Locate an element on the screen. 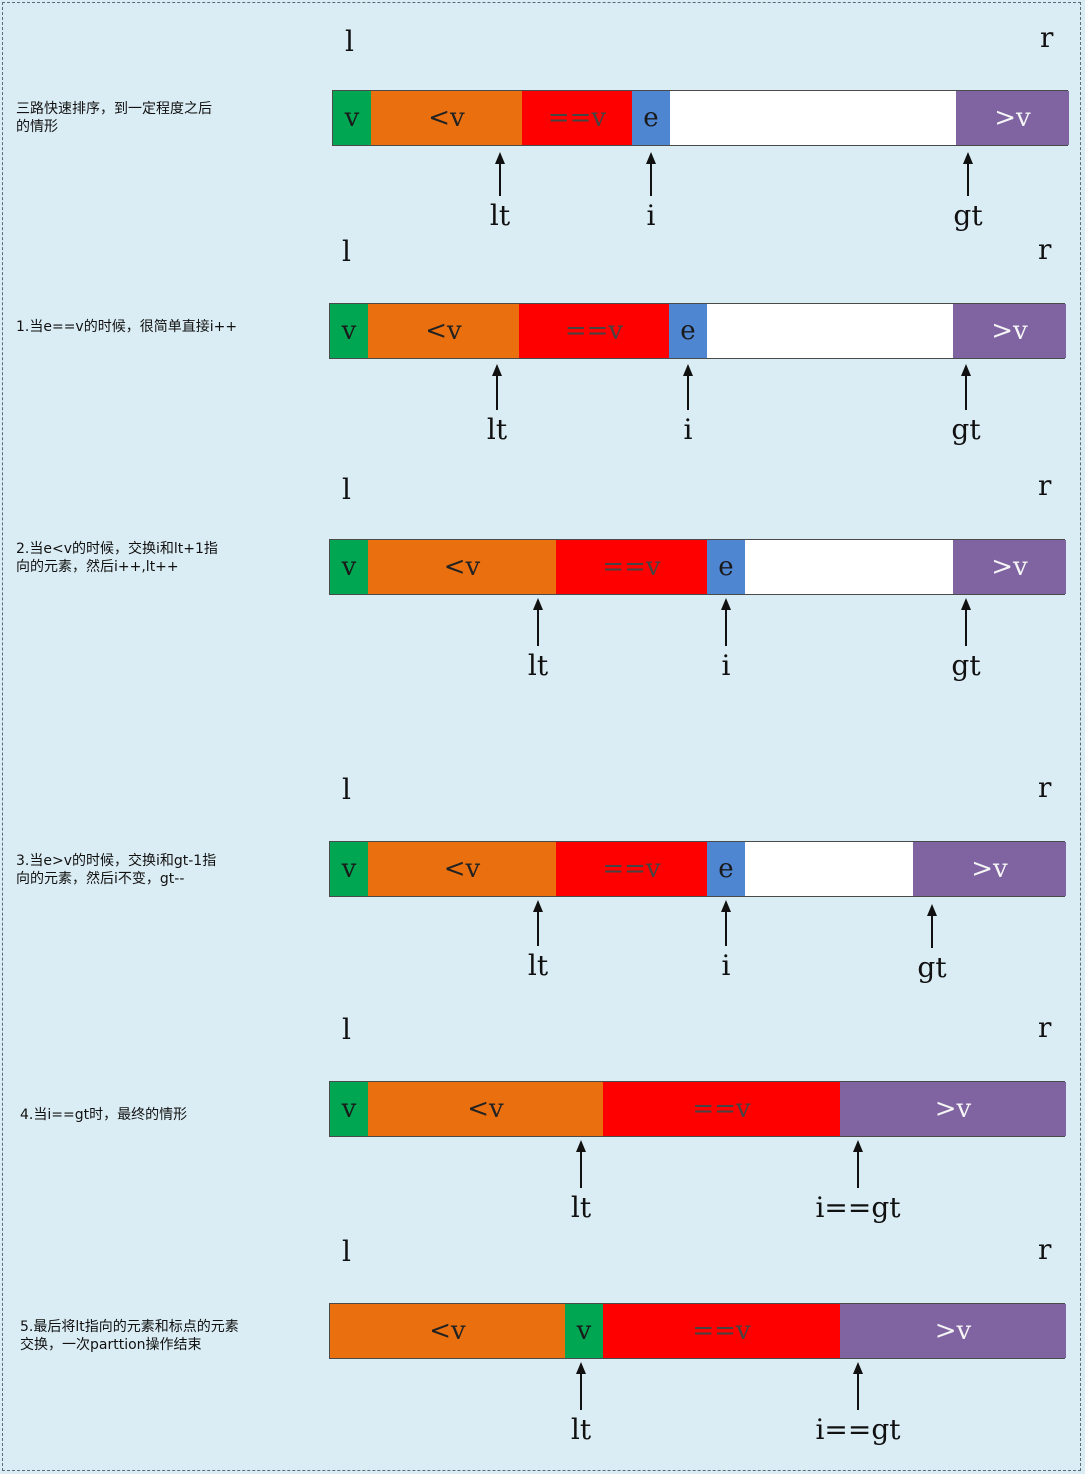  description-line: 向的元素，然后i++,lt++ is located at coordinates (97, 567).